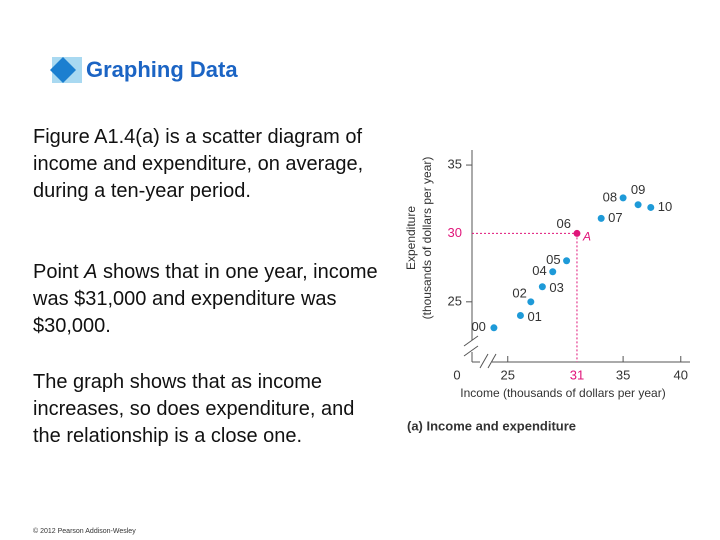 The height and width of the screenshot is (540, 720). What do you see at coordinates (623, 374) in the screenshot?
I see `x-tick-label: 35` at bounding box center [623, 374].